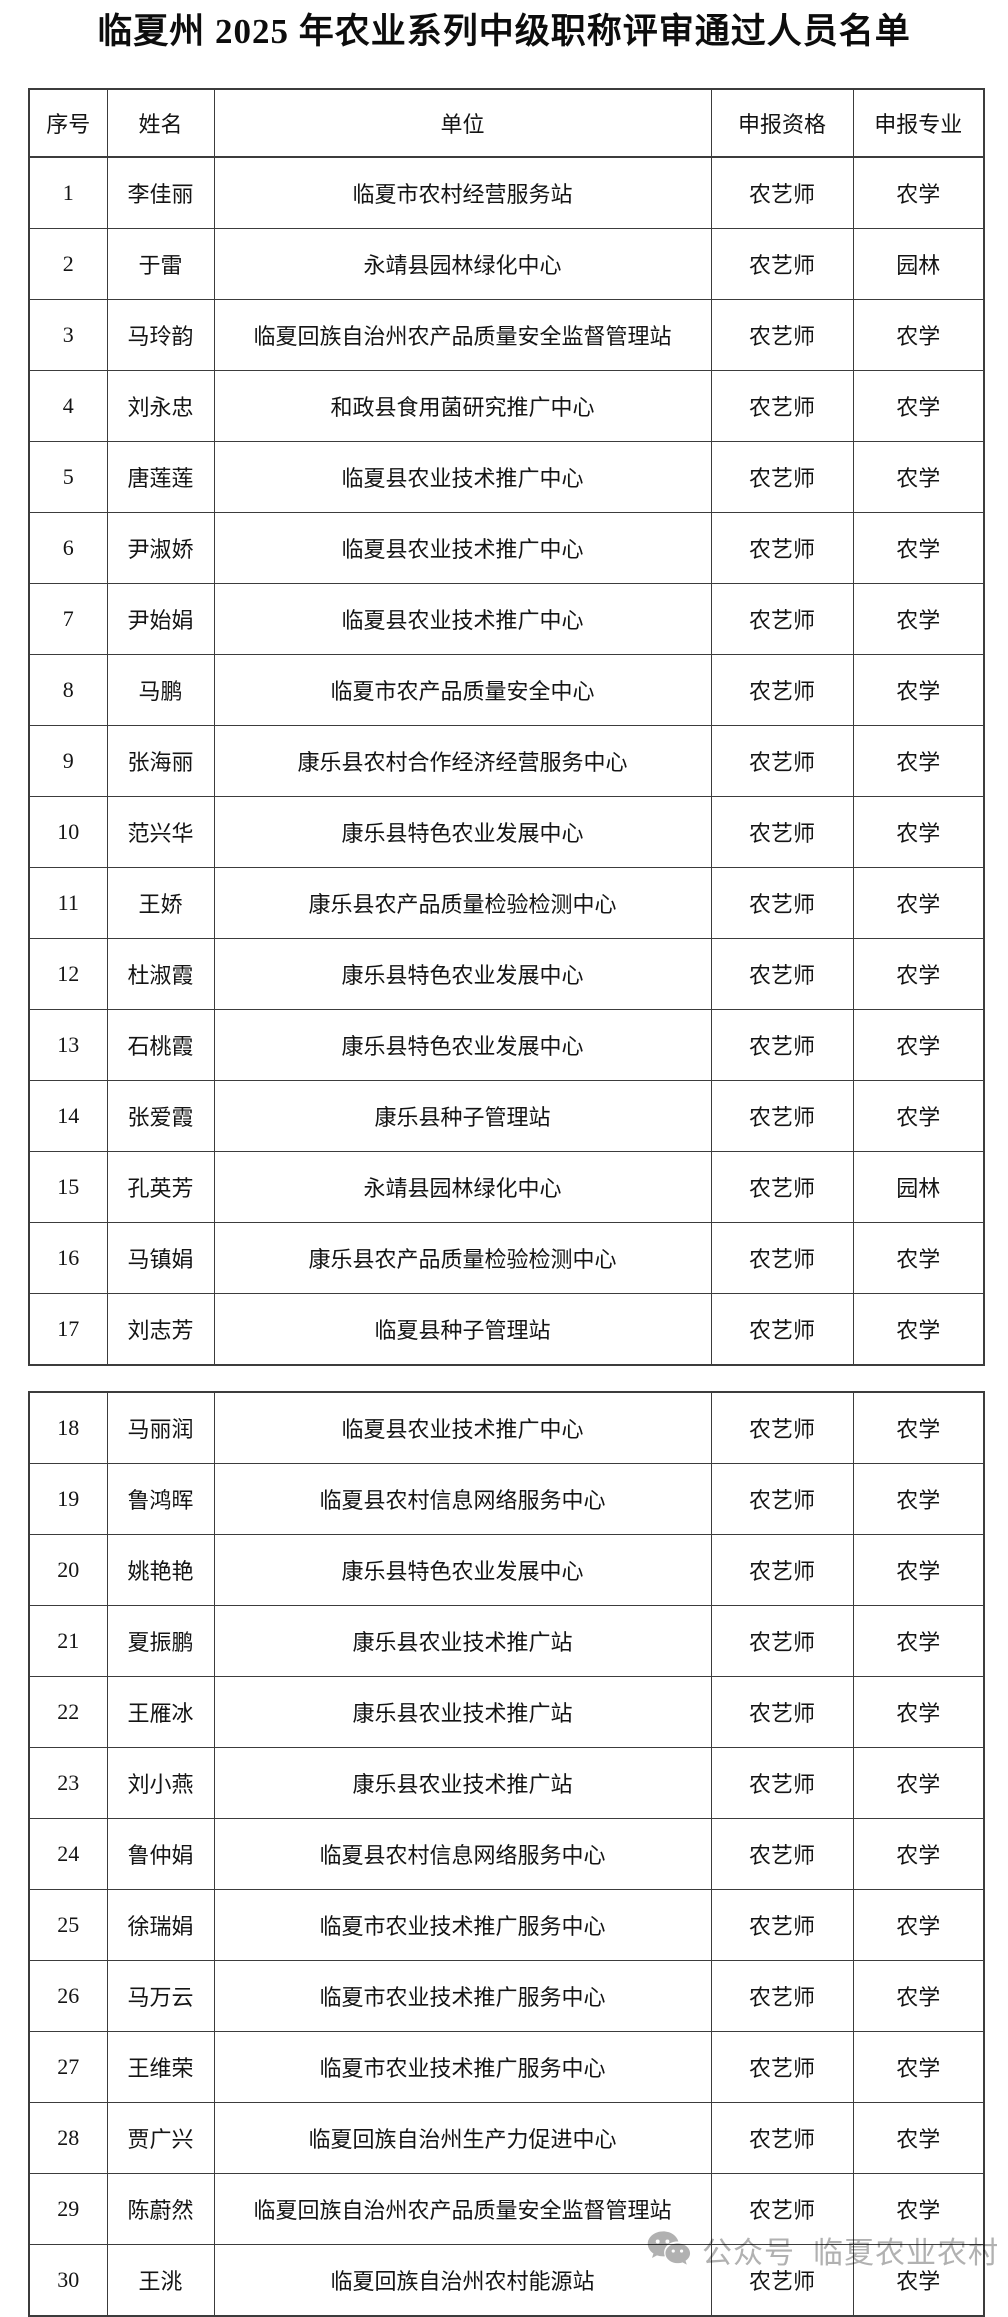 This screenshot has height=2317, width=1008. What do you see at coordinates (68, 1498) in the screenshot?
I see `cell-seq: 19` at bounding box center [68, 1498].